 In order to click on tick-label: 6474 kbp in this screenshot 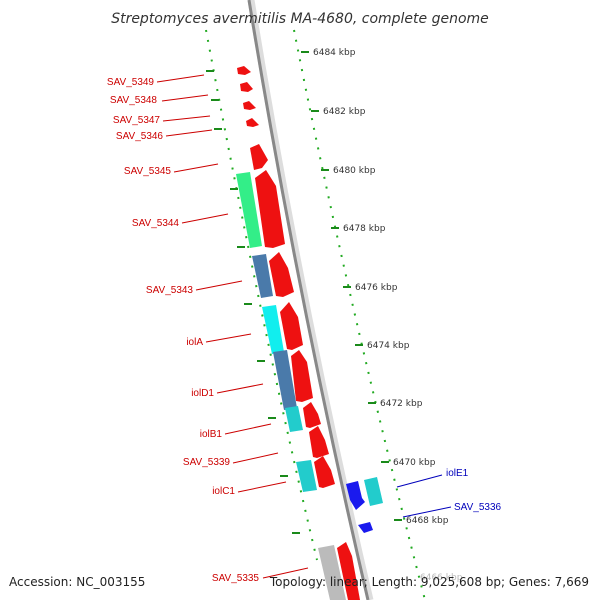, I will do `click(388, 346)`.